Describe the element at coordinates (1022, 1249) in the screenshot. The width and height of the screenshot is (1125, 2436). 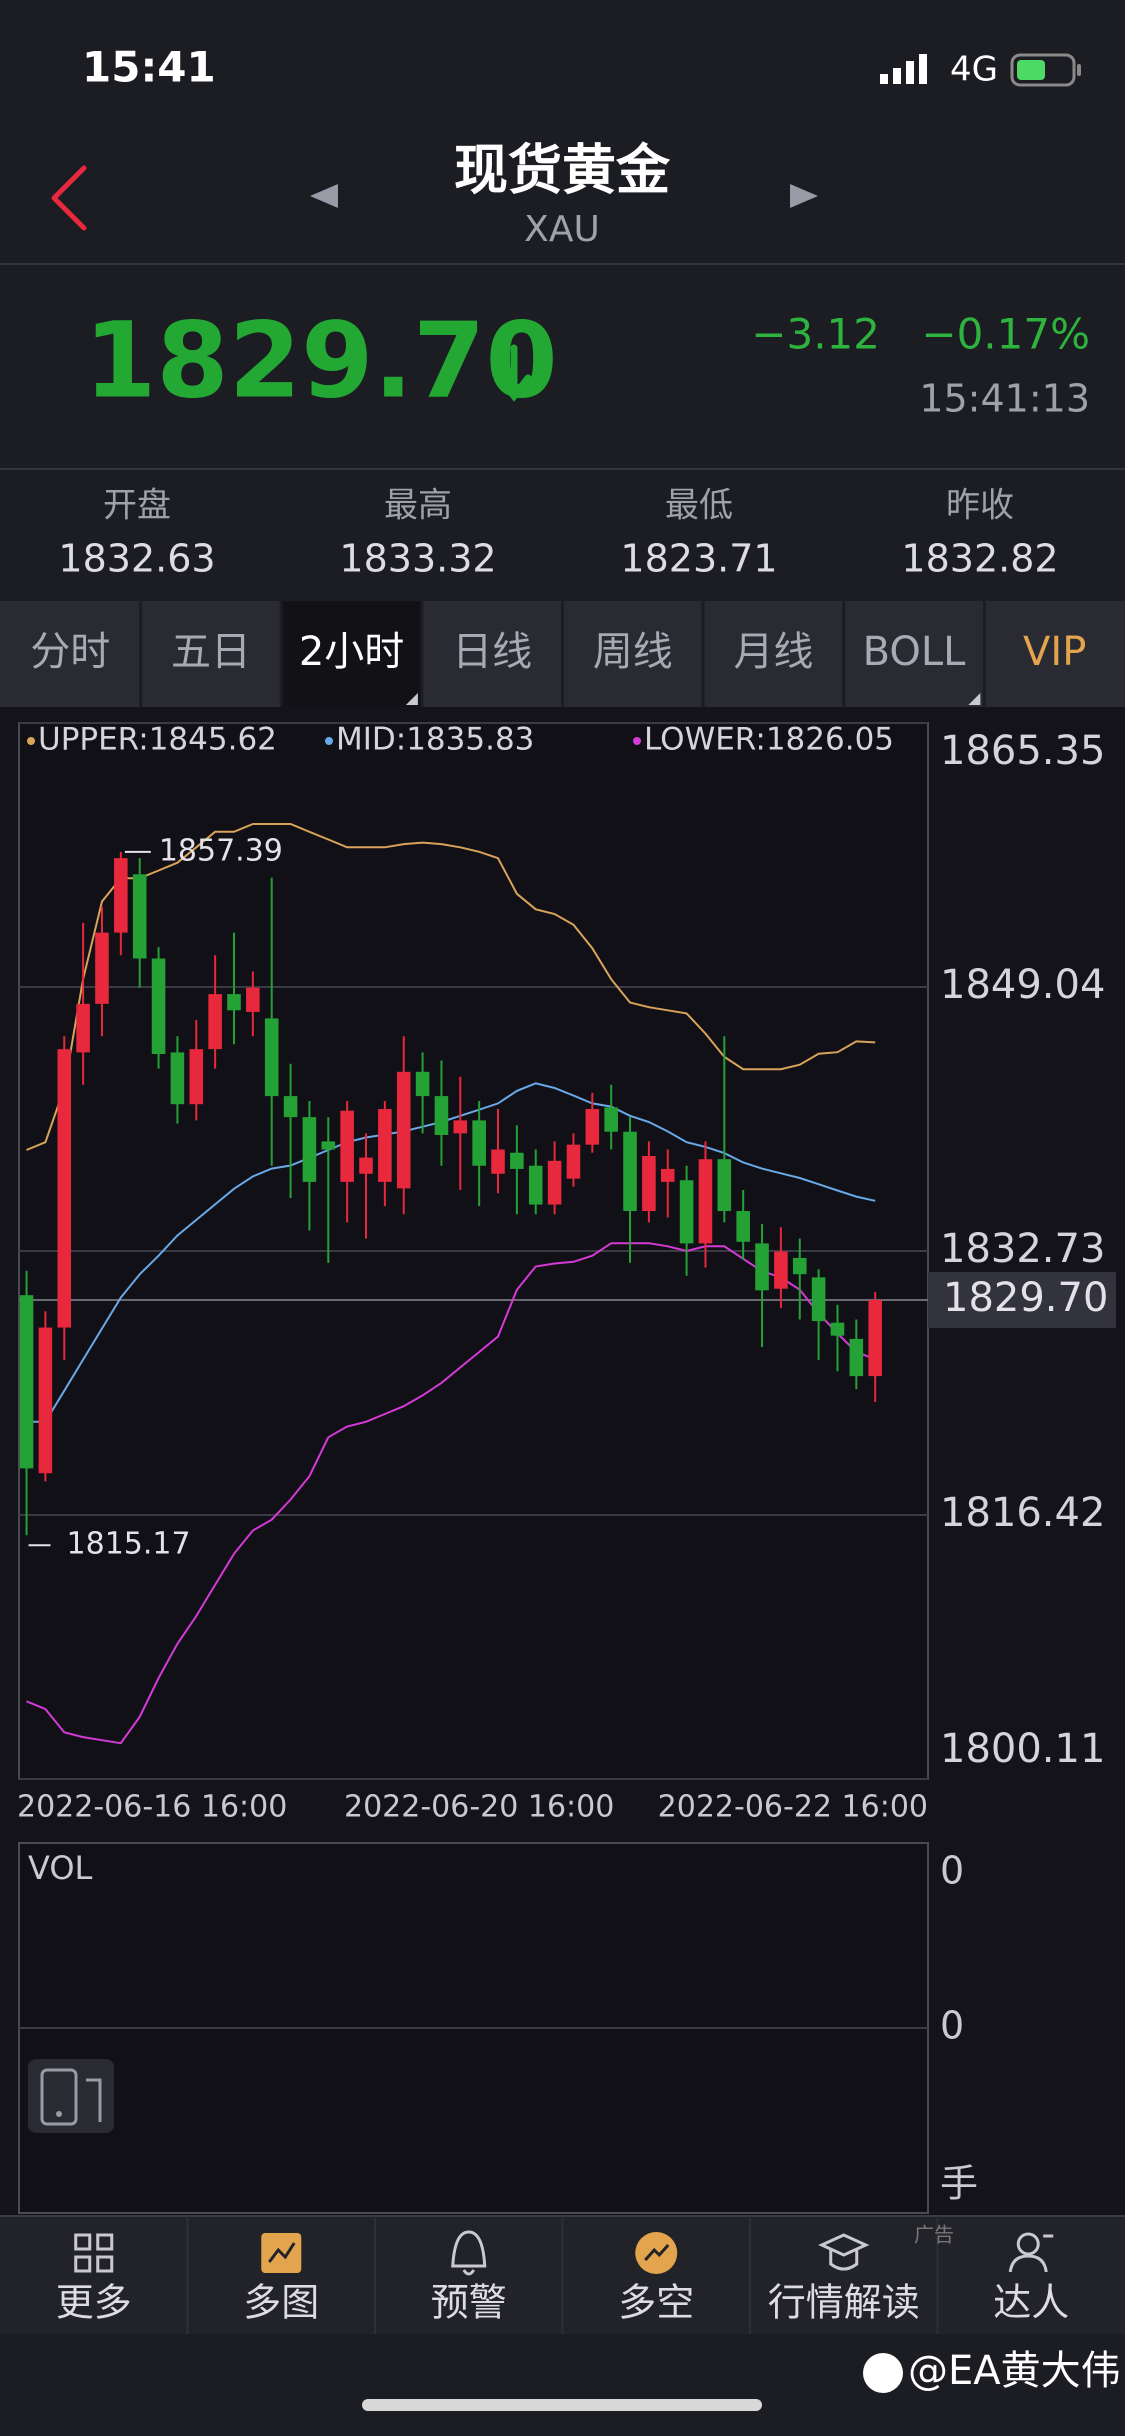
I see `y-tick-label: 1832.73` at that location.